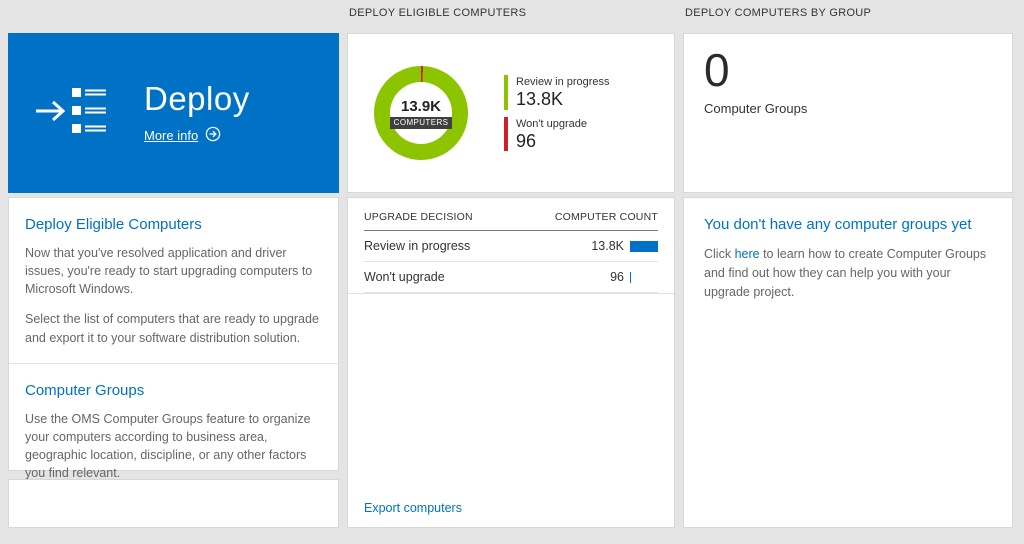  Describe the element at coordinates (747, 254) in the screenshot. I see `here-link: here` at that location.